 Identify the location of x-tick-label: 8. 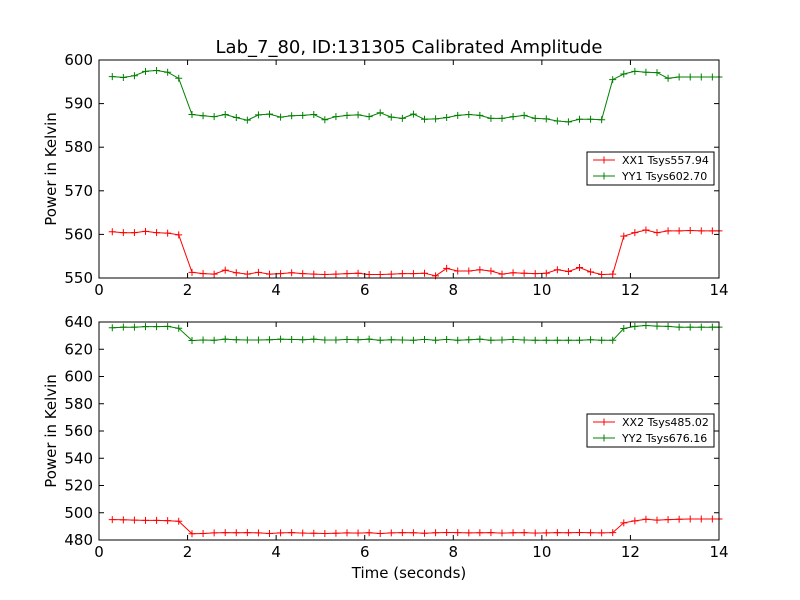
(454, 290).